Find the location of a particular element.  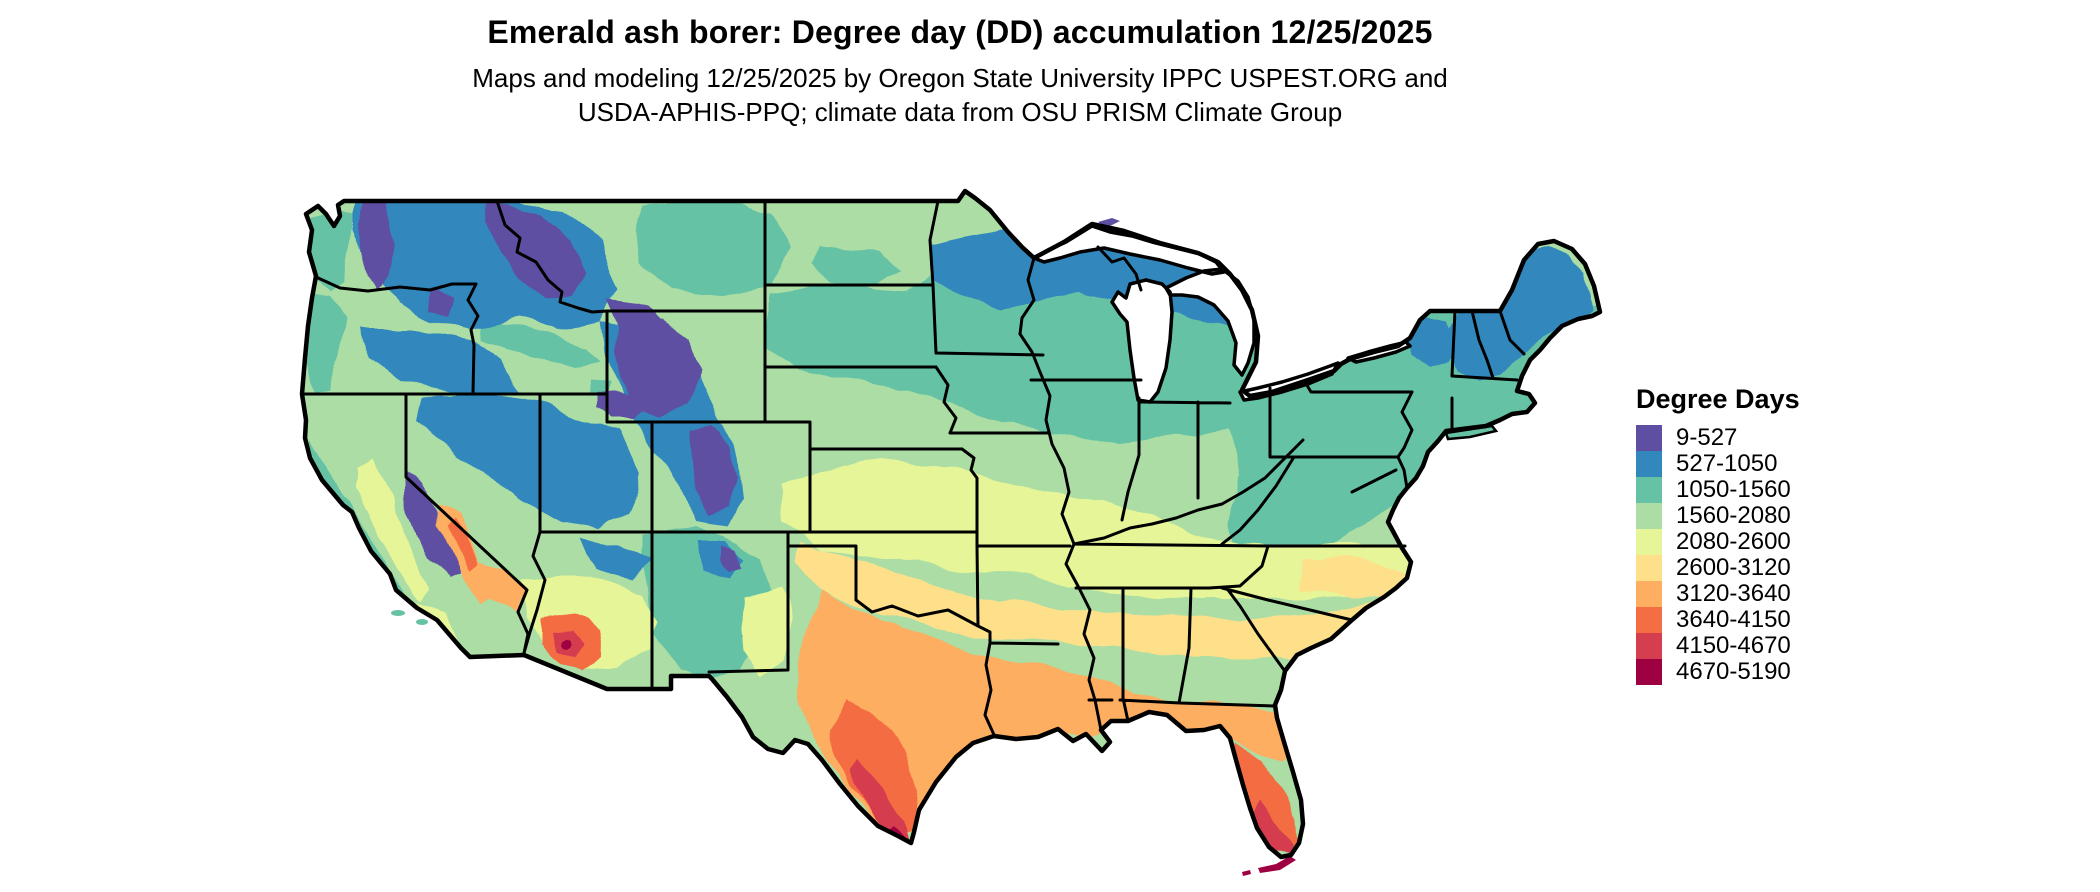

legend-label: 1560-2080 is located at coordinates (1733, 515).